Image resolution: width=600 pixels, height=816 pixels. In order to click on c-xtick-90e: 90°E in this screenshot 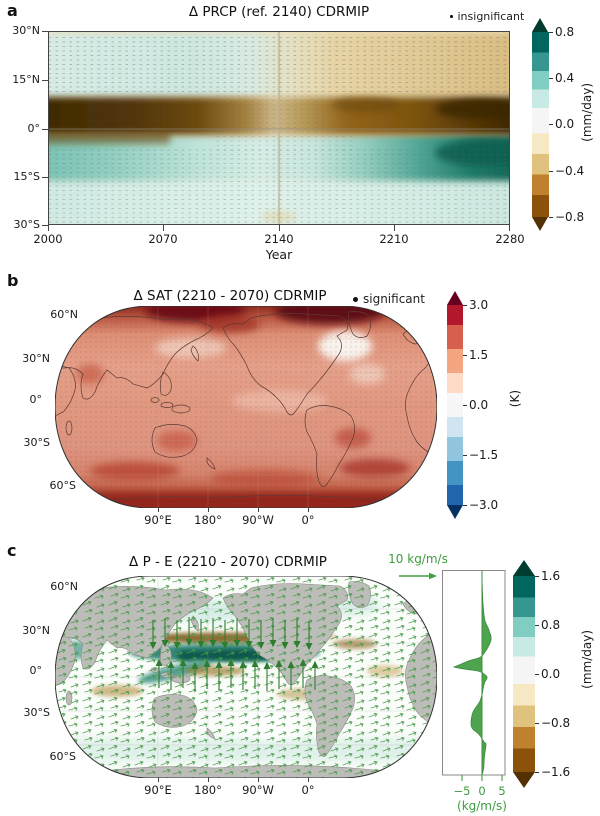, I will do `click(158, 790)`.